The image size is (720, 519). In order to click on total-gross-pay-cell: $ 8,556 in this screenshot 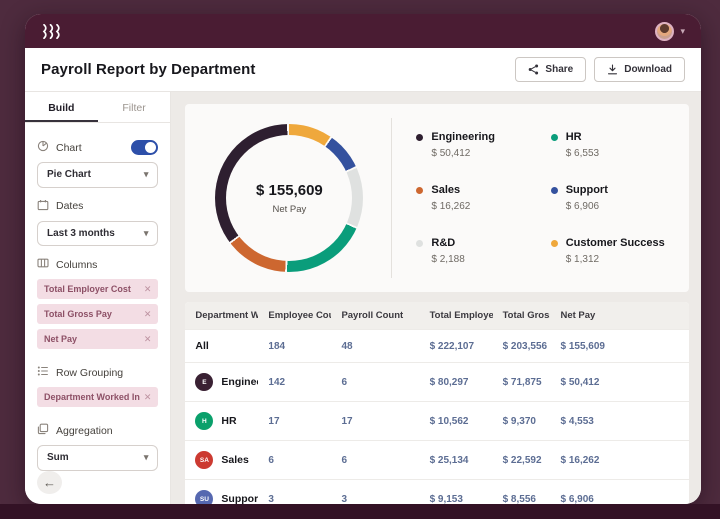, I will do `click(521, 491)`.